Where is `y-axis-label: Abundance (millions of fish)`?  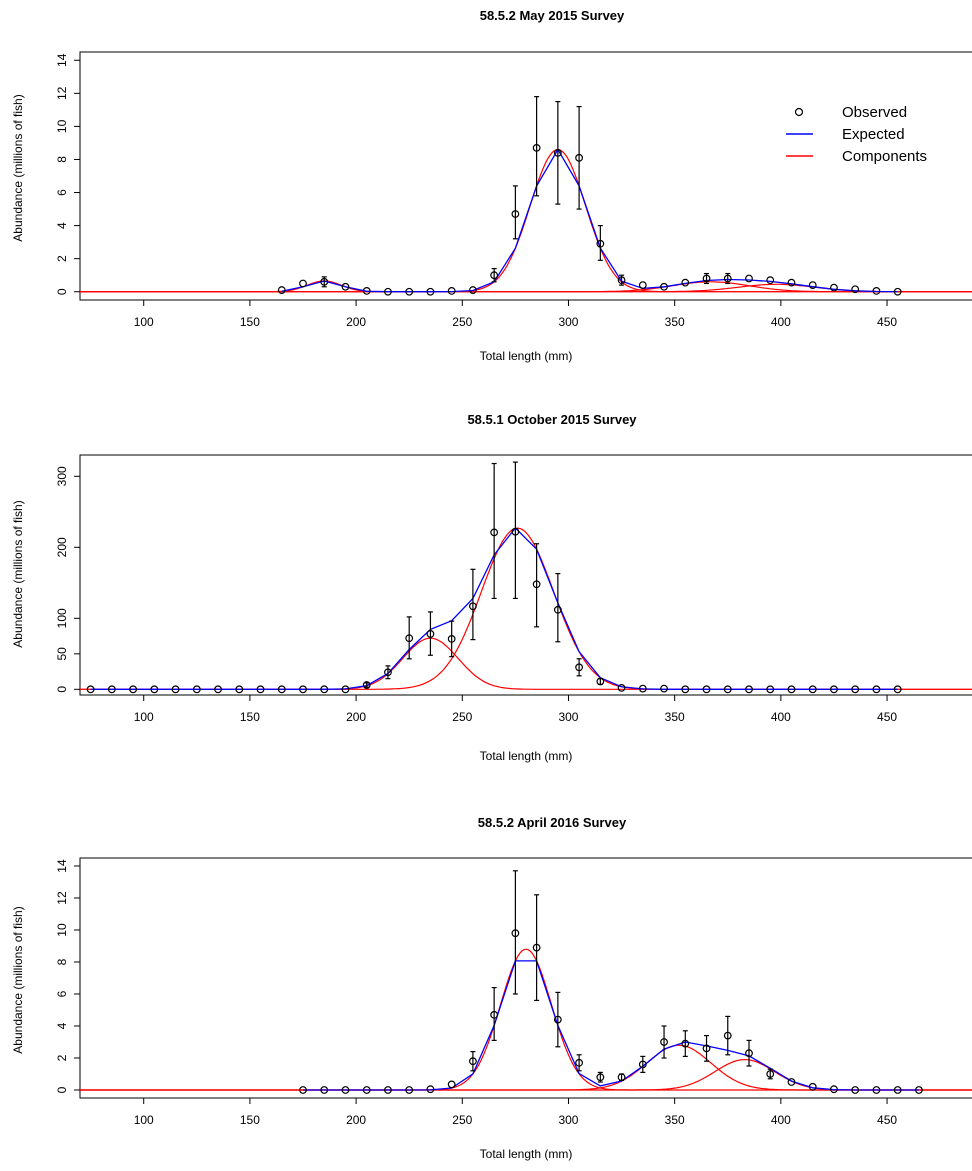
y-axis-label: Abundance (millions of fish) is located at coordinates (18, 167).